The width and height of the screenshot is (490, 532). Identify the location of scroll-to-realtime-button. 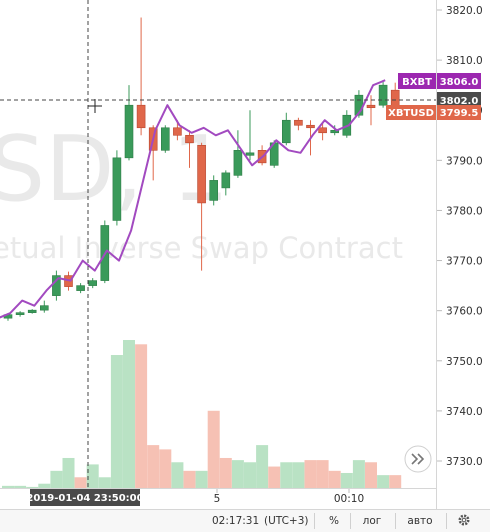
(418, 459).